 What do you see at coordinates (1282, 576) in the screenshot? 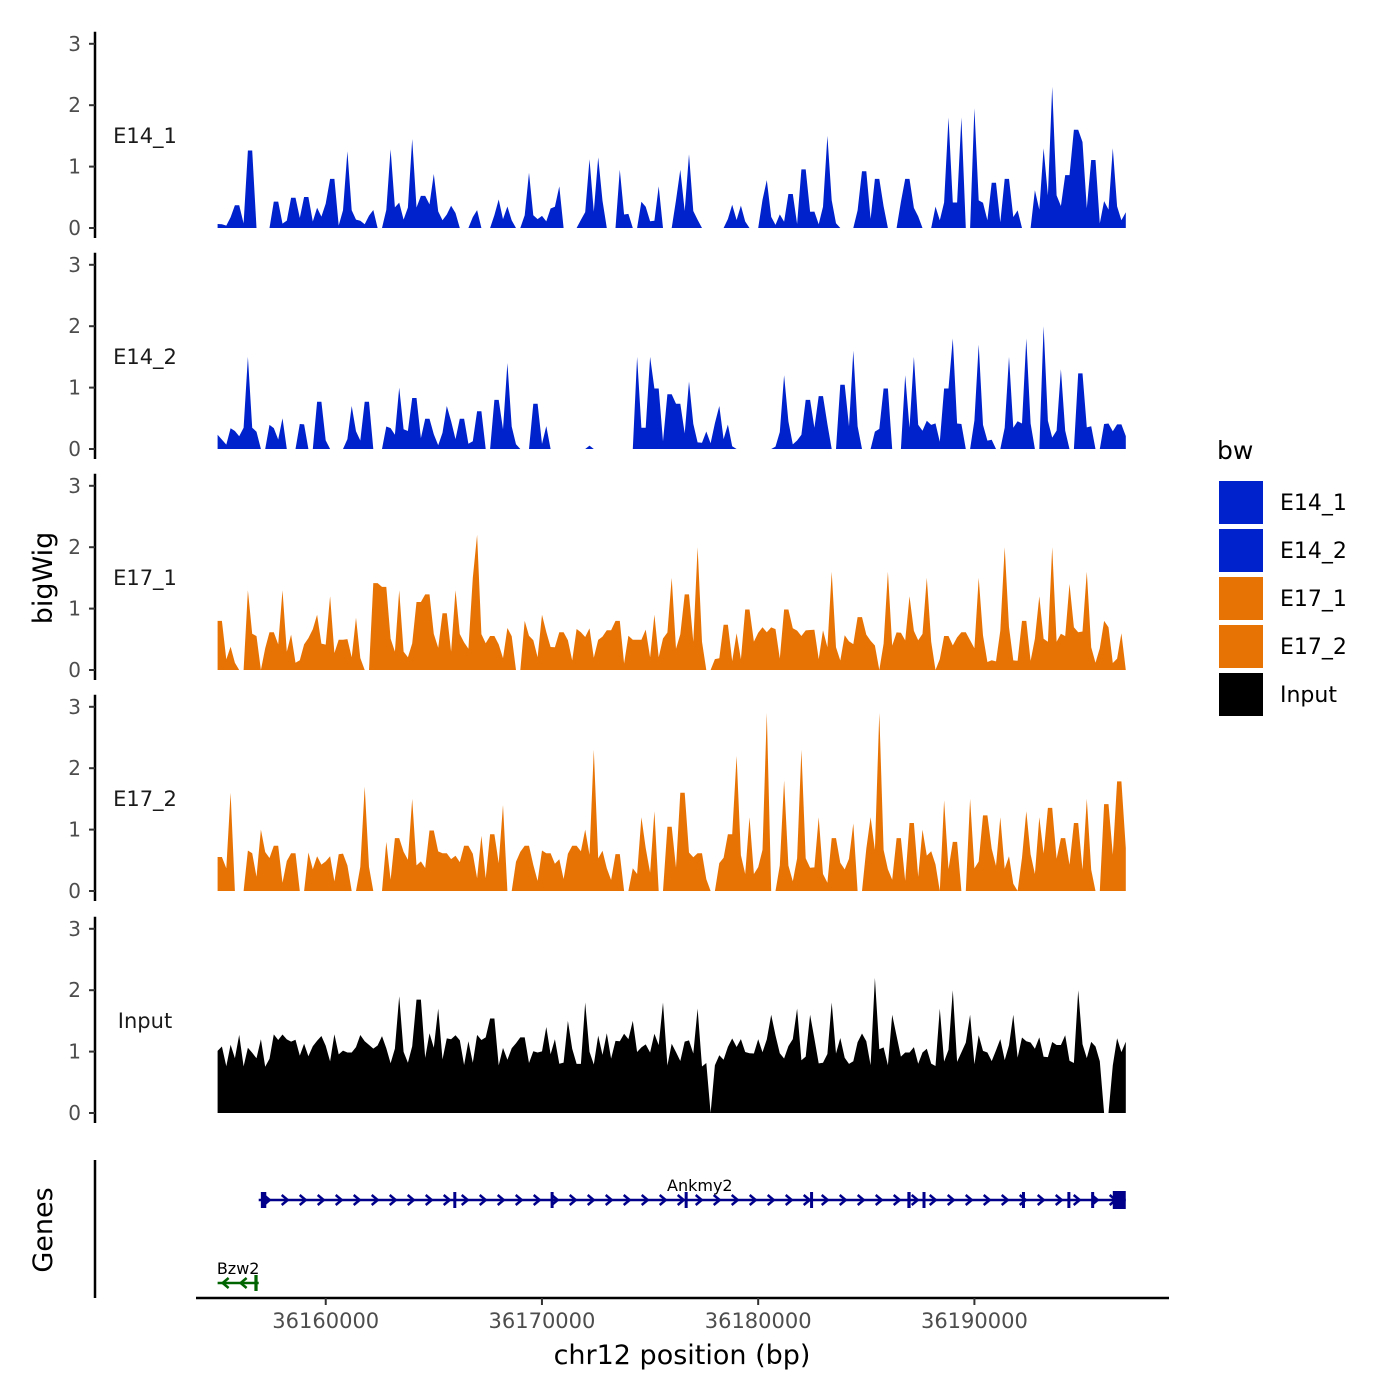
I see `legend: bw E14_1 E14_2 E17_1 E17_2 Input` at bounding box center [1282, 576].